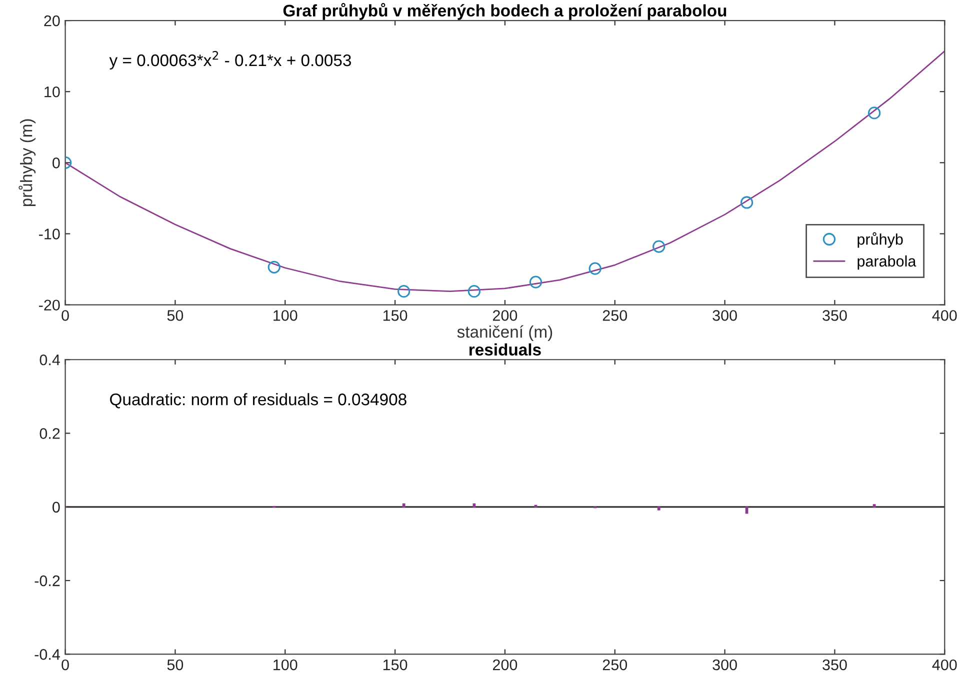 The width and height of the screenshot is (960, 685). What do you see at coordinates (49, 305) in the screenshot?
I see `y-tick-label: -20` at bounding box center [49, 305].